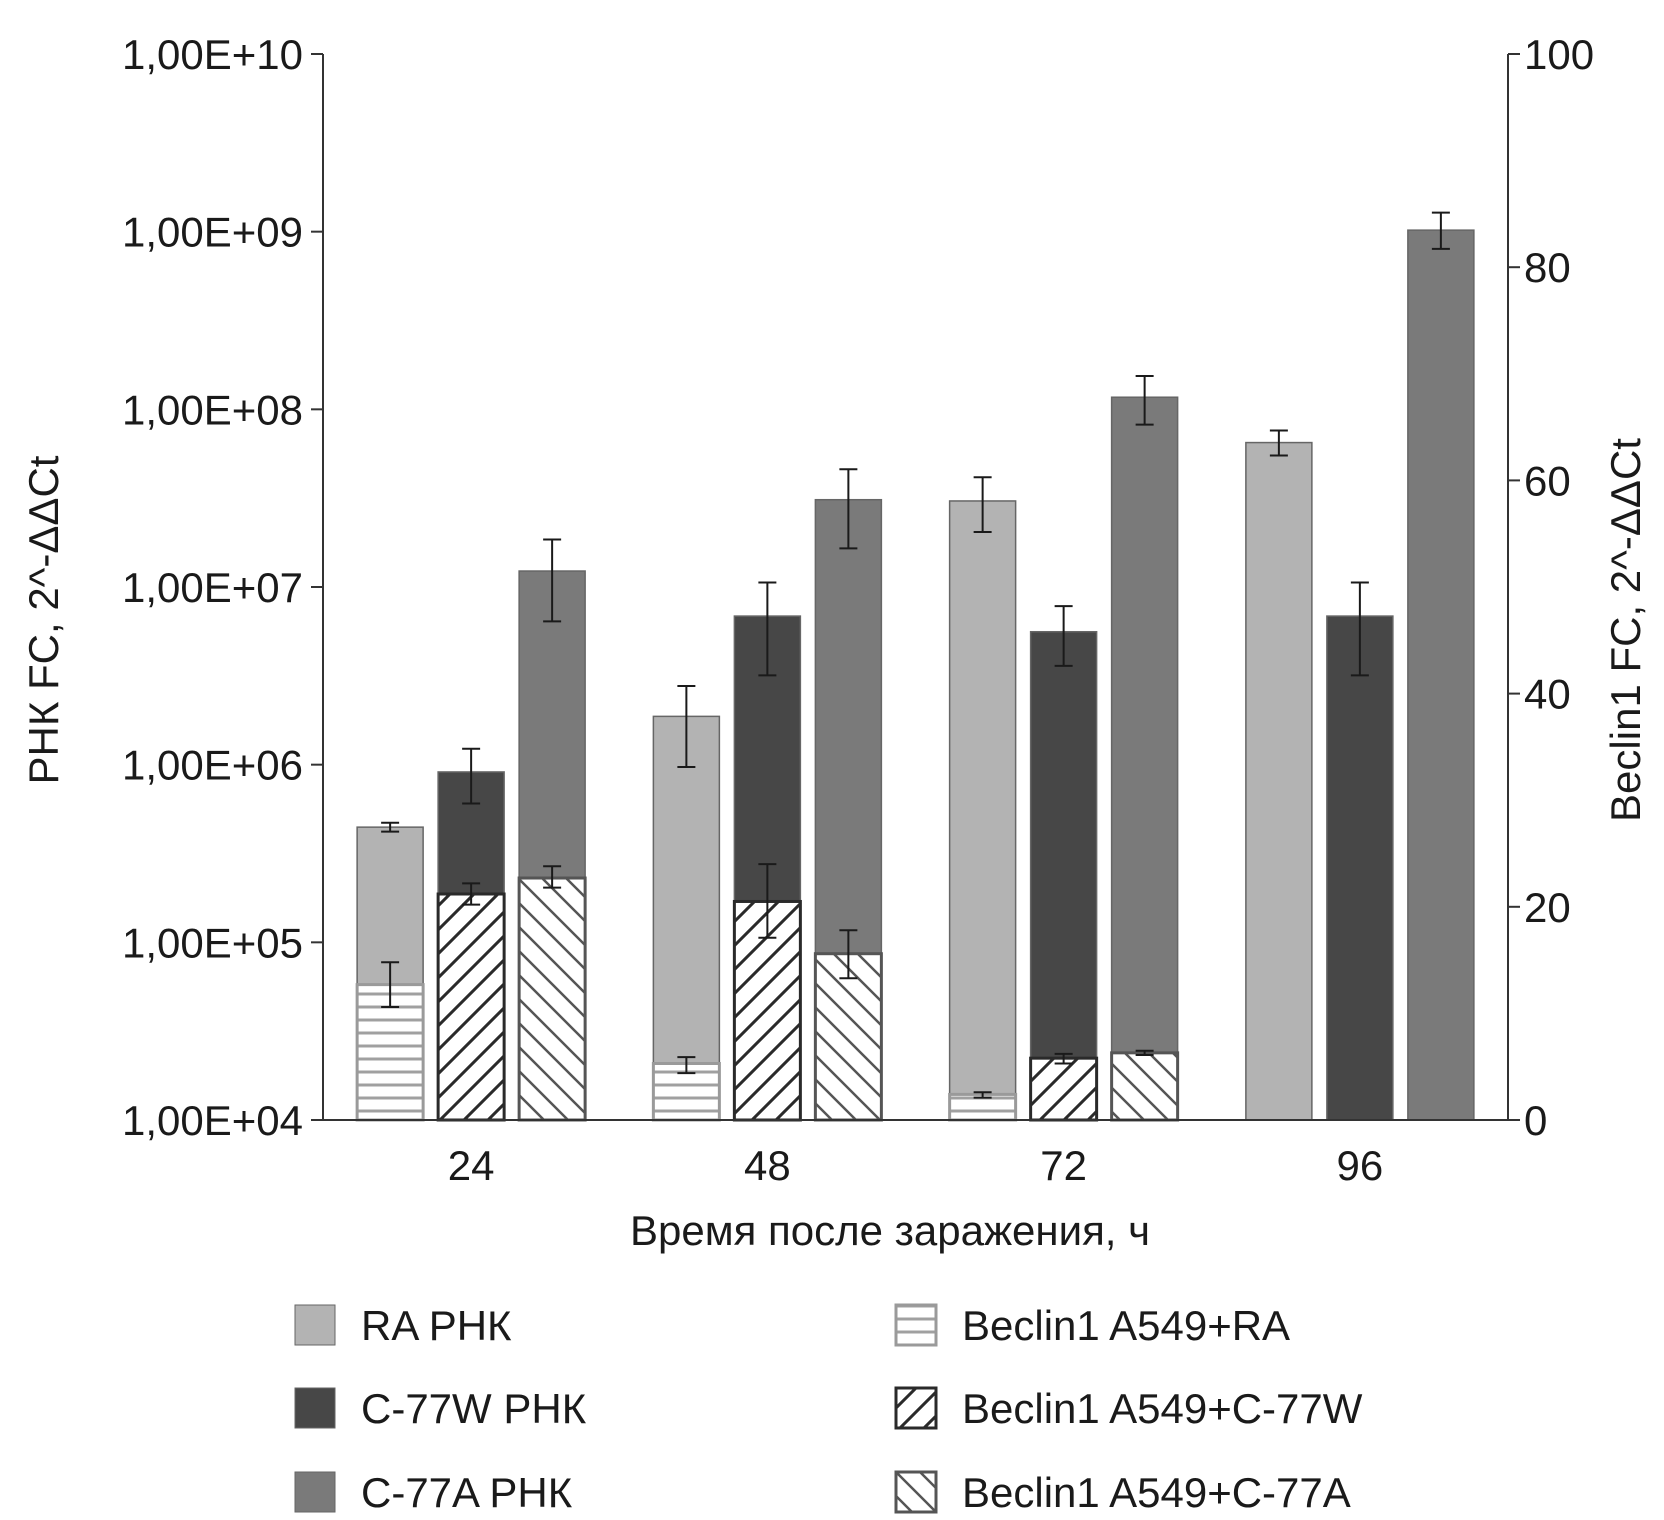 Image resolution: width=1664 pixels, height=1520 pixels. I want to click on left-tick-label: 1,00E+09, so click(212, 232).